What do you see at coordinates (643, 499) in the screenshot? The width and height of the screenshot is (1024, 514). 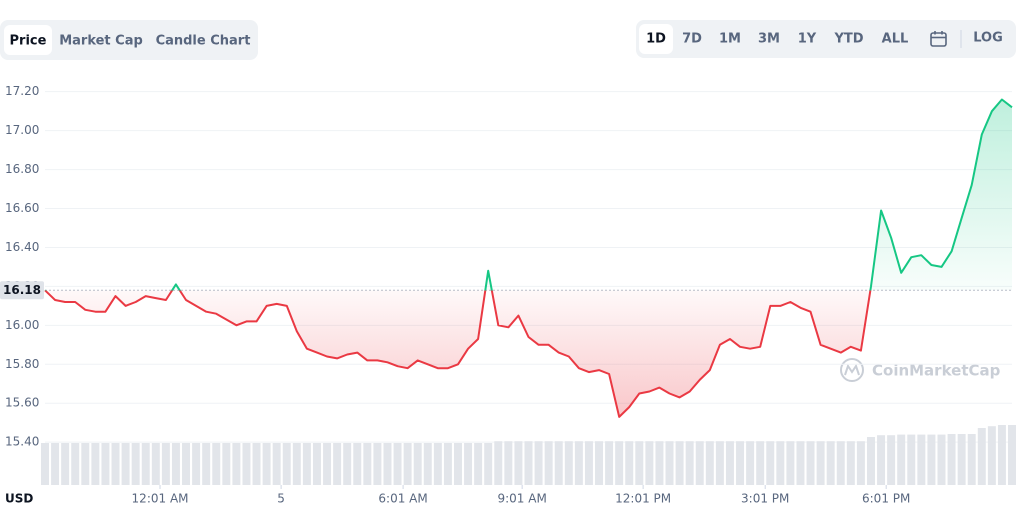 I see `x-tick-label: 12:01 PM` at bounding box center [643, 499].